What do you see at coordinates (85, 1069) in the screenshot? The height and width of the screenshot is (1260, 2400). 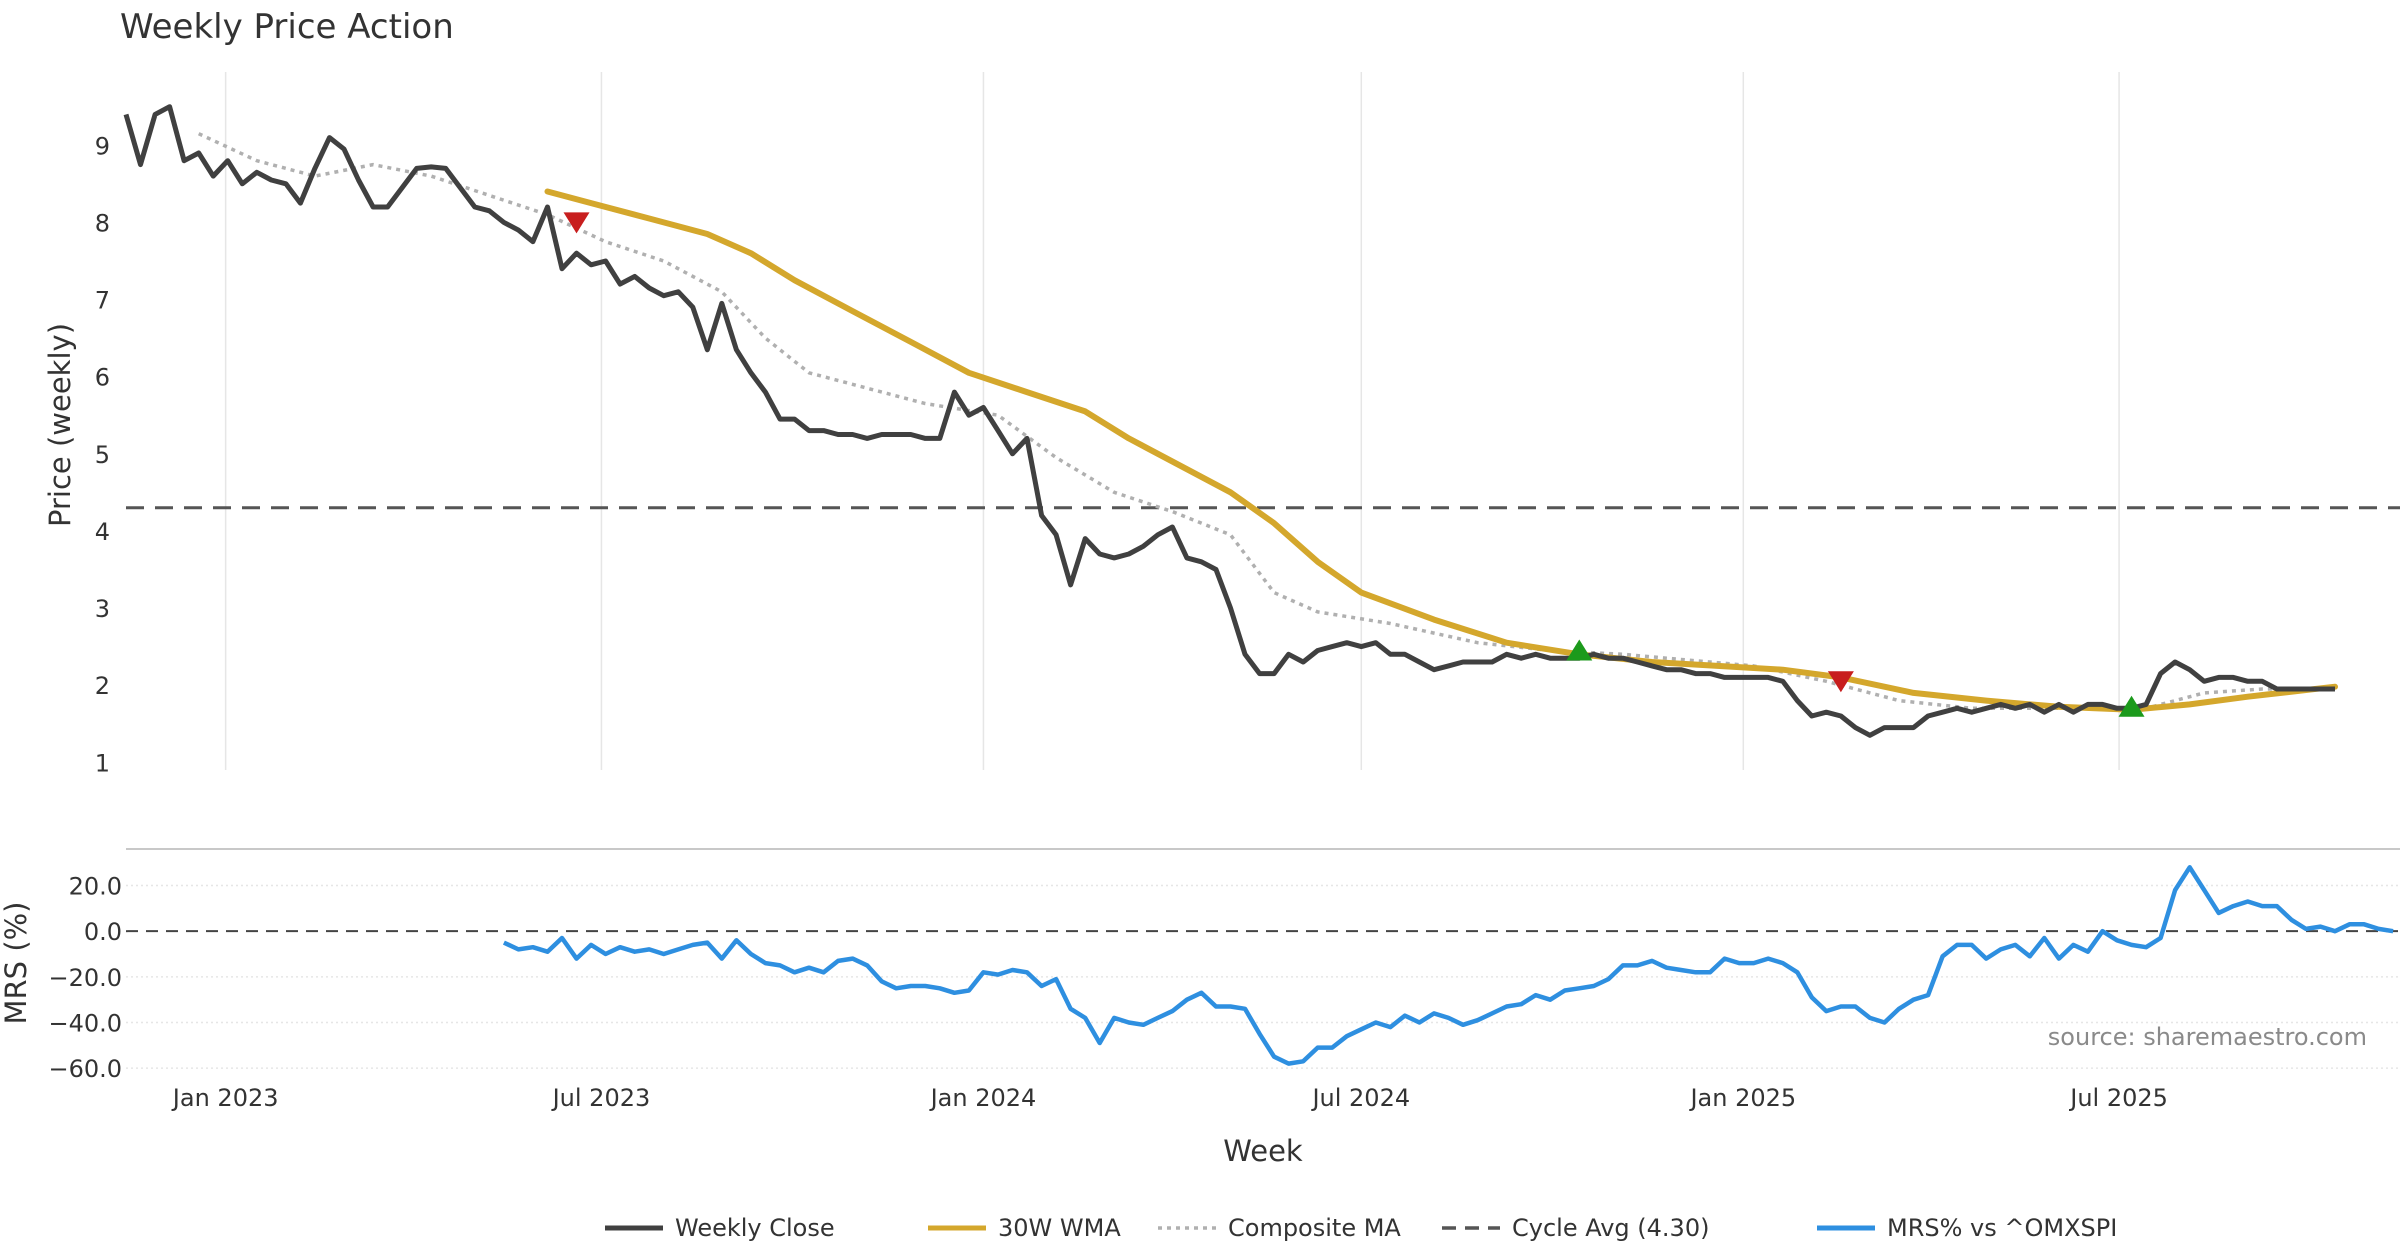 I see `mrs-y-tick-label: −60.0` at bounding box center [85, 1069].